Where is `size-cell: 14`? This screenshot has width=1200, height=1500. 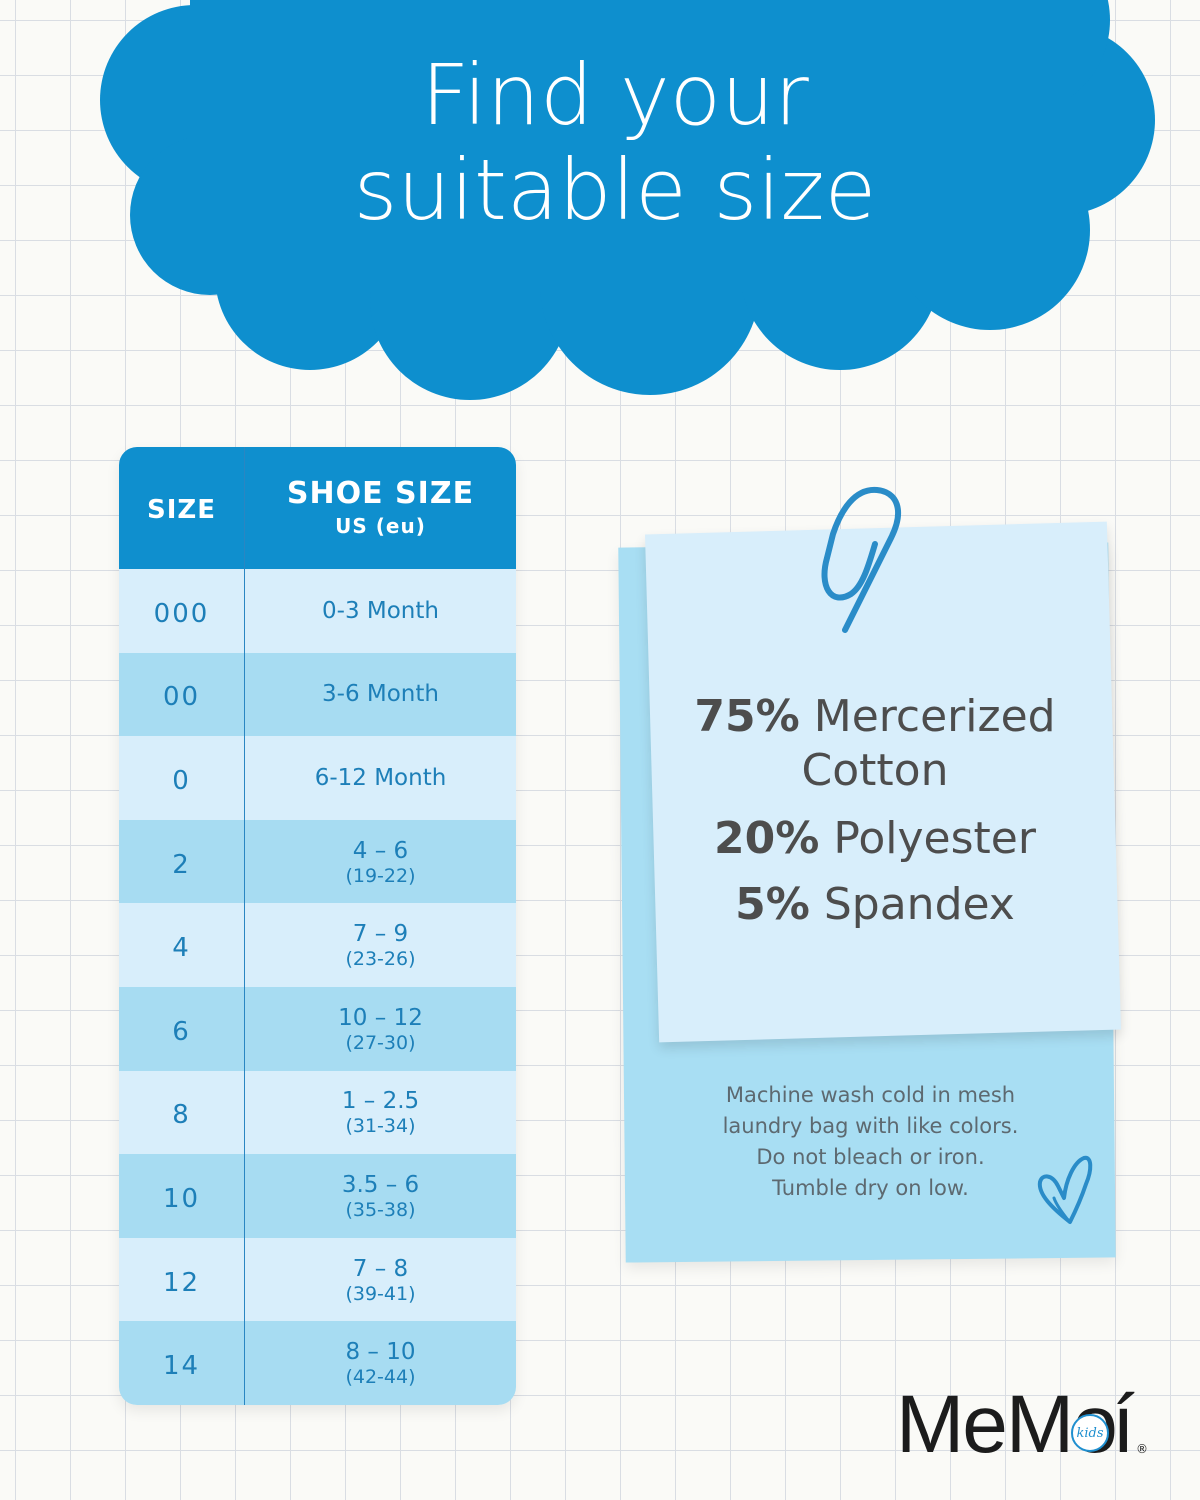 size-cell: 14 is located at coordinates (181, 1366).